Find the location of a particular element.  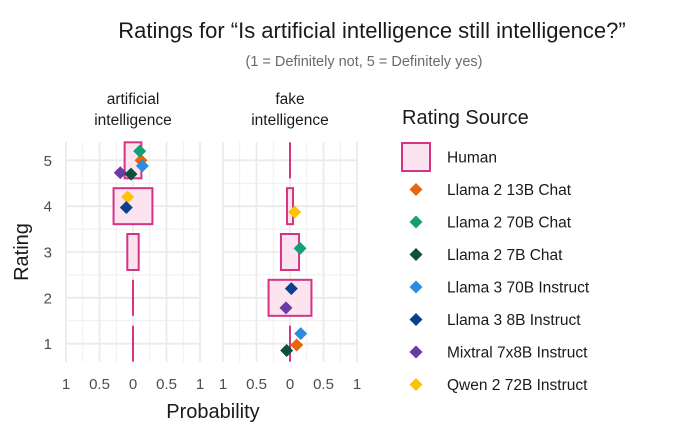

y-tick-label: 1 is located at coordinates (48, 344).